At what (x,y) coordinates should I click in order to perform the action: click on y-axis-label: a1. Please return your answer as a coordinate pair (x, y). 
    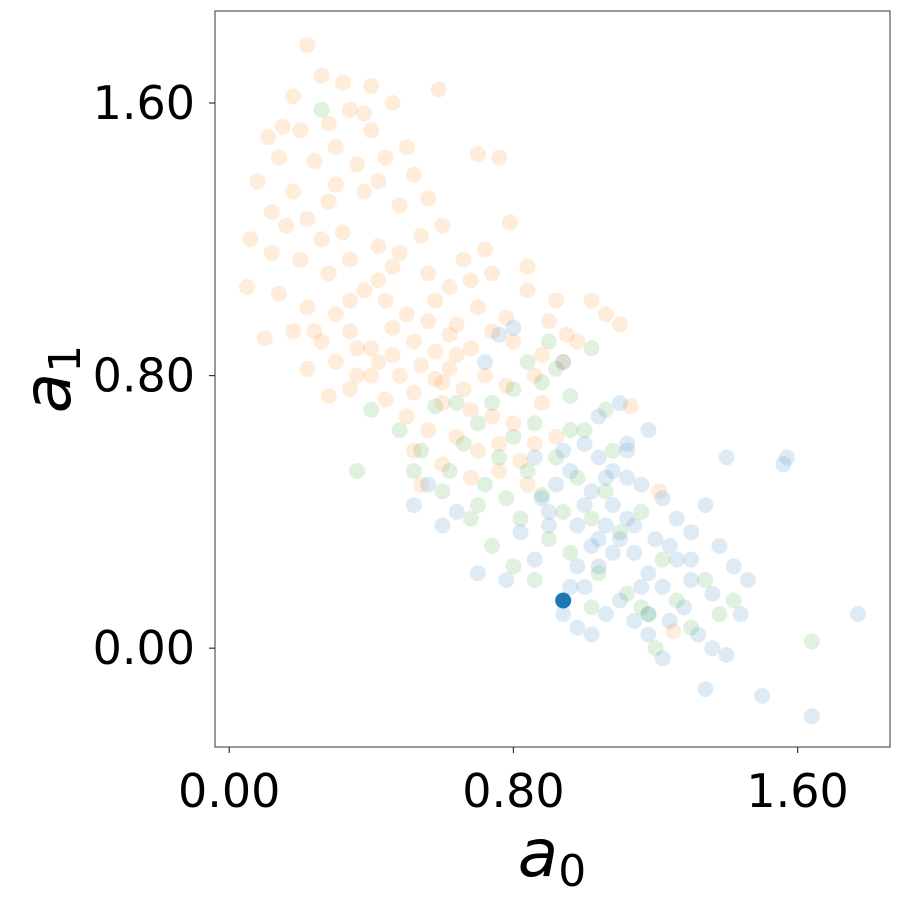
    Looking at the image, I should click on (50, 379).